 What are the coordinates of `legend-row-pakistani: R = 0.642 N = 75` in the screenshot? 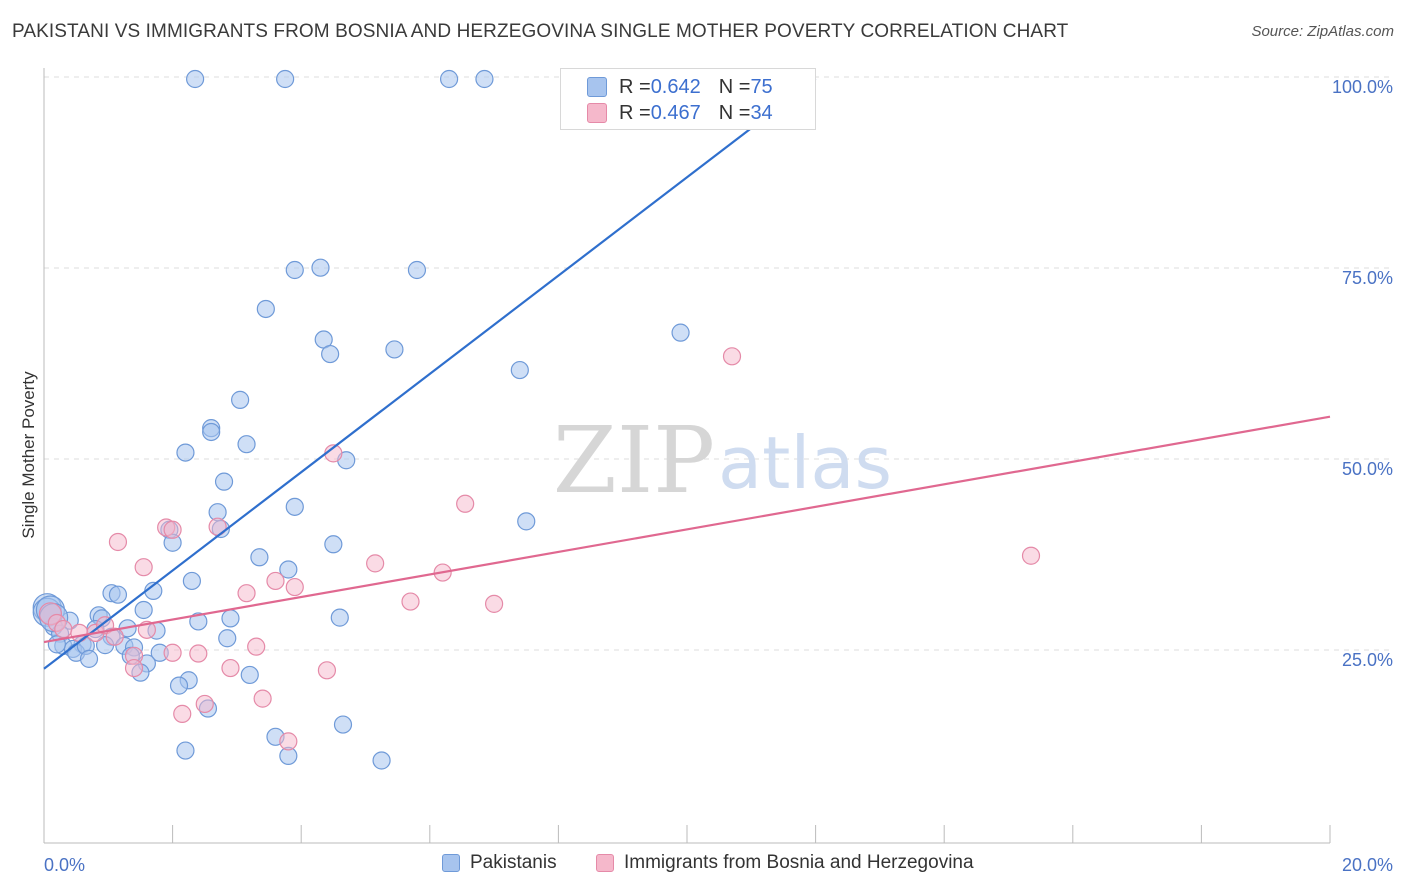 It's located at (680, 87).